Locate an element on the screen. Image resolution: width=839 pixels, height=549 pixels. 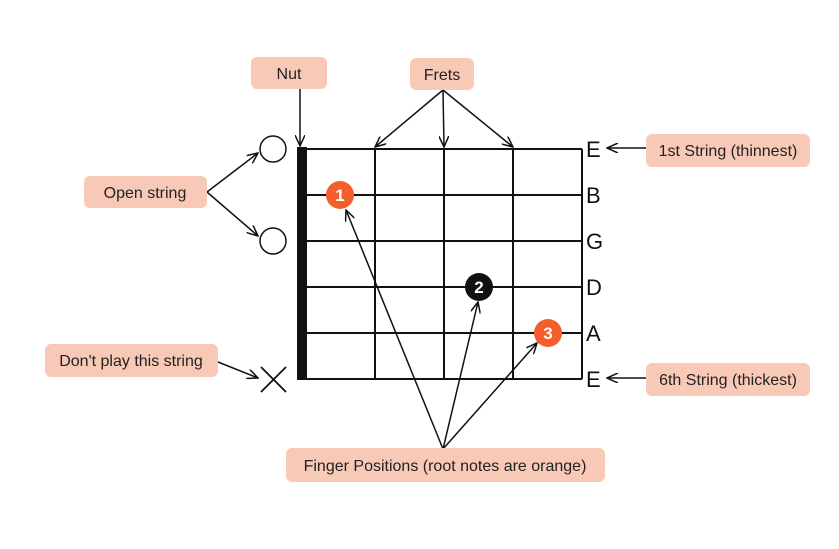
callout-dont-play: Don't play this string is located at coordinates (131, 360).